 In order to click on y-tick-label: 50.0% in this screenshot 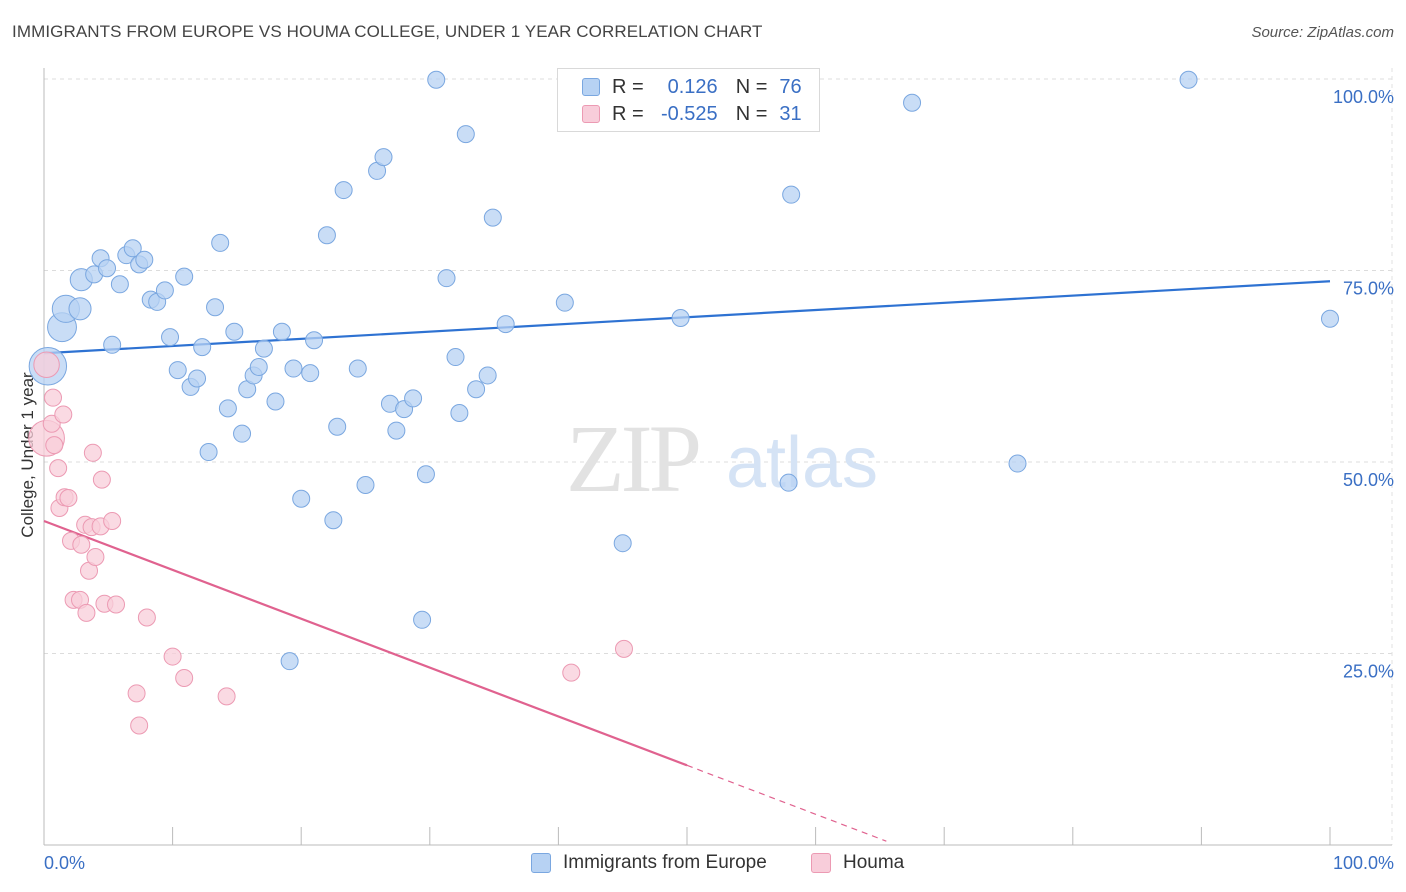, I will do `click(1368, 480)`.